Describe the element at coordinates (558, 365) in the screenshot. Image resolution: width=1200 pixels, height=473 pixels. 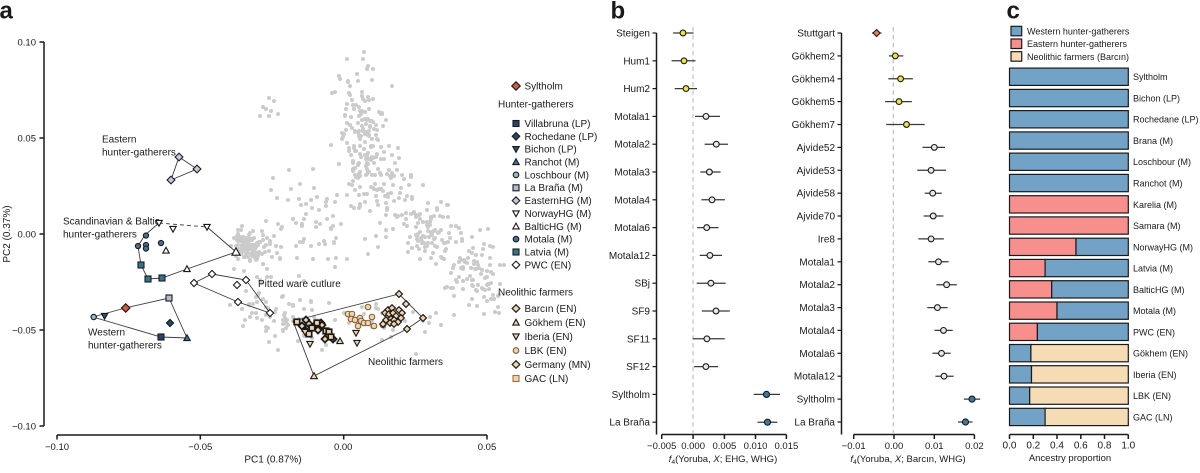
I see `svg-text: Germany (MN)` at that location.